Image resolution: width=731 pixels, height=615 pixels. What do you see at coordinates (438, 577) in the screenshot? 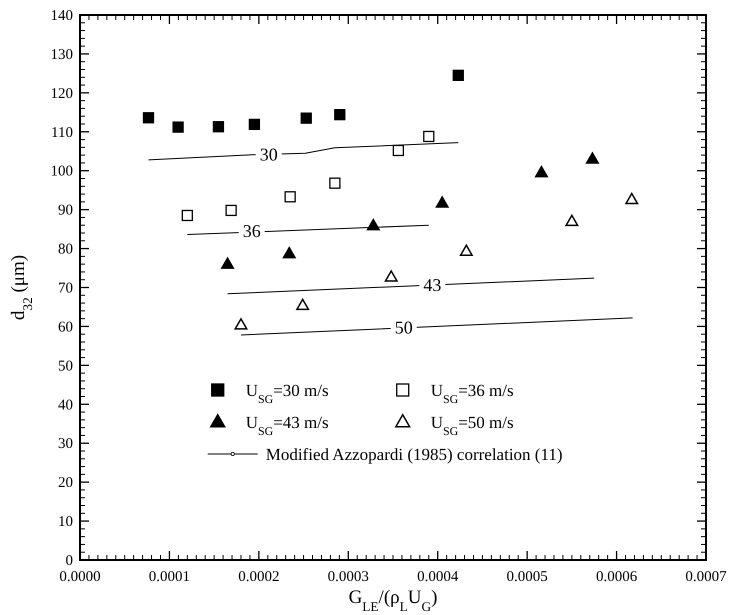
I see `x-tick-label: 0.0004` at bounding box center [438, 577].